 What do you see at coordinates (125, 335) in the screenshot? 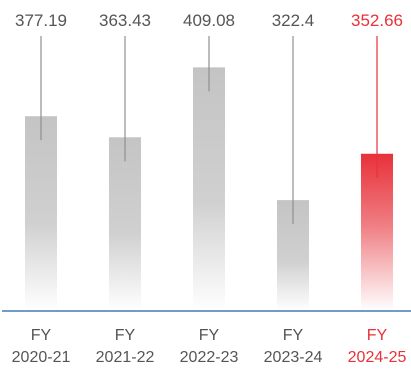
I see `x-tick-label-2-line-1: FY` at bounding box center [125, 335].